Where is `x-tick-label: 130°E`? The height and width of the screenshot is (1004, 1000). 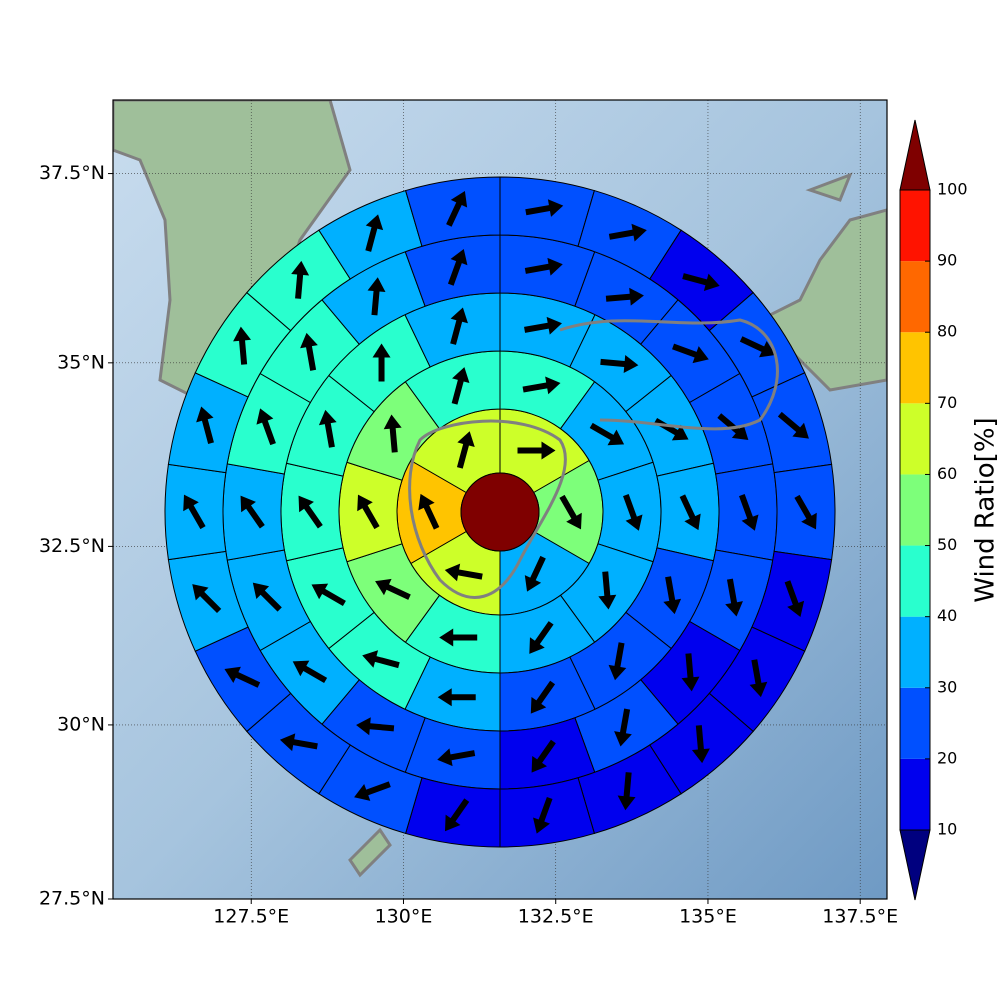
x-tick-label: 130°E is located at coordinates (404, 917).